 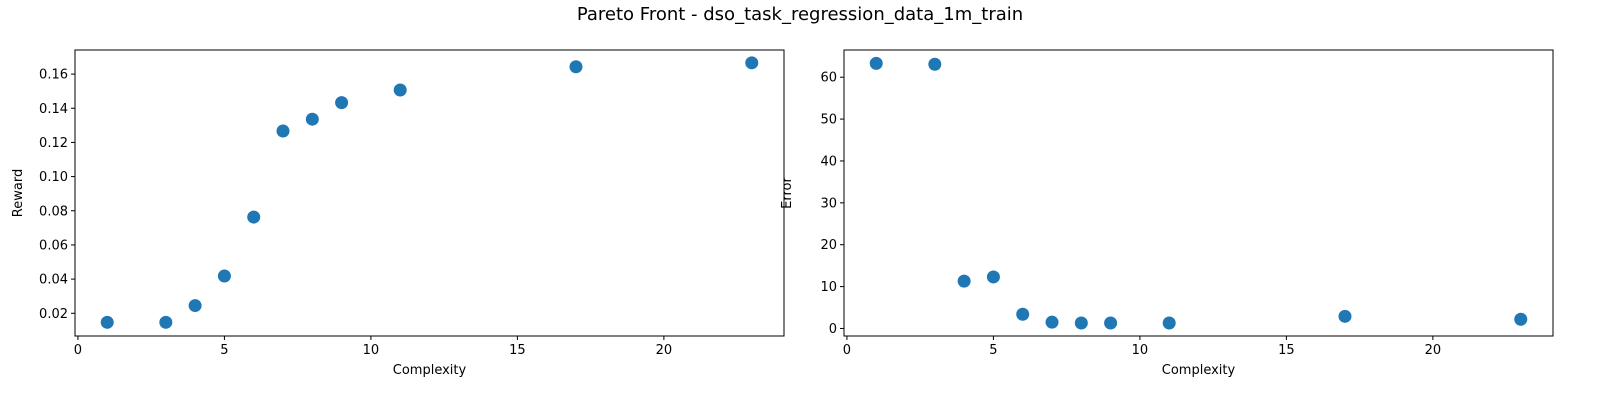 What do you see at coordinates (430, 370) in the screenshot?
I see `reward-x-axis-label: Complexity` at bounding box center [430, 370].